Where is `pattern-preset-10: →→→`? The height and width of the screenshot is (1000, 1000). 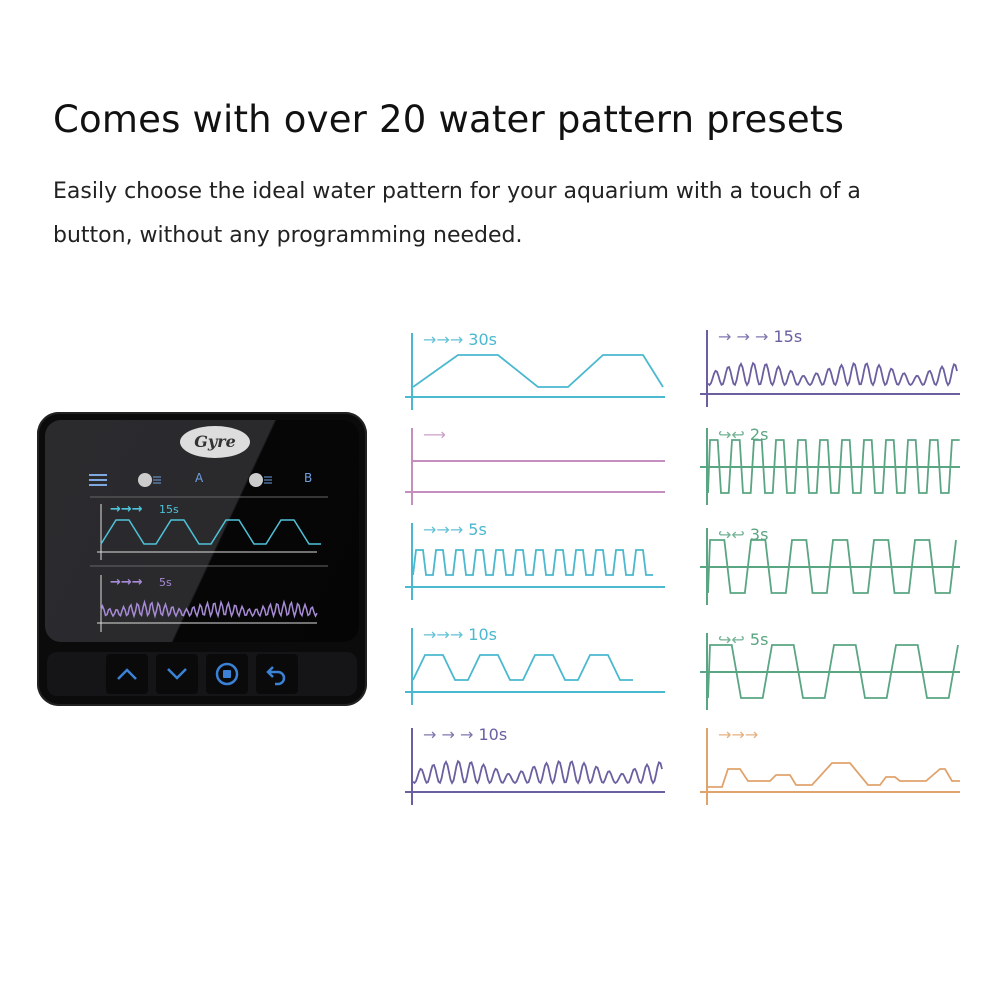
pattern-preset-10: →→→ is located at coordinates (832, 767).